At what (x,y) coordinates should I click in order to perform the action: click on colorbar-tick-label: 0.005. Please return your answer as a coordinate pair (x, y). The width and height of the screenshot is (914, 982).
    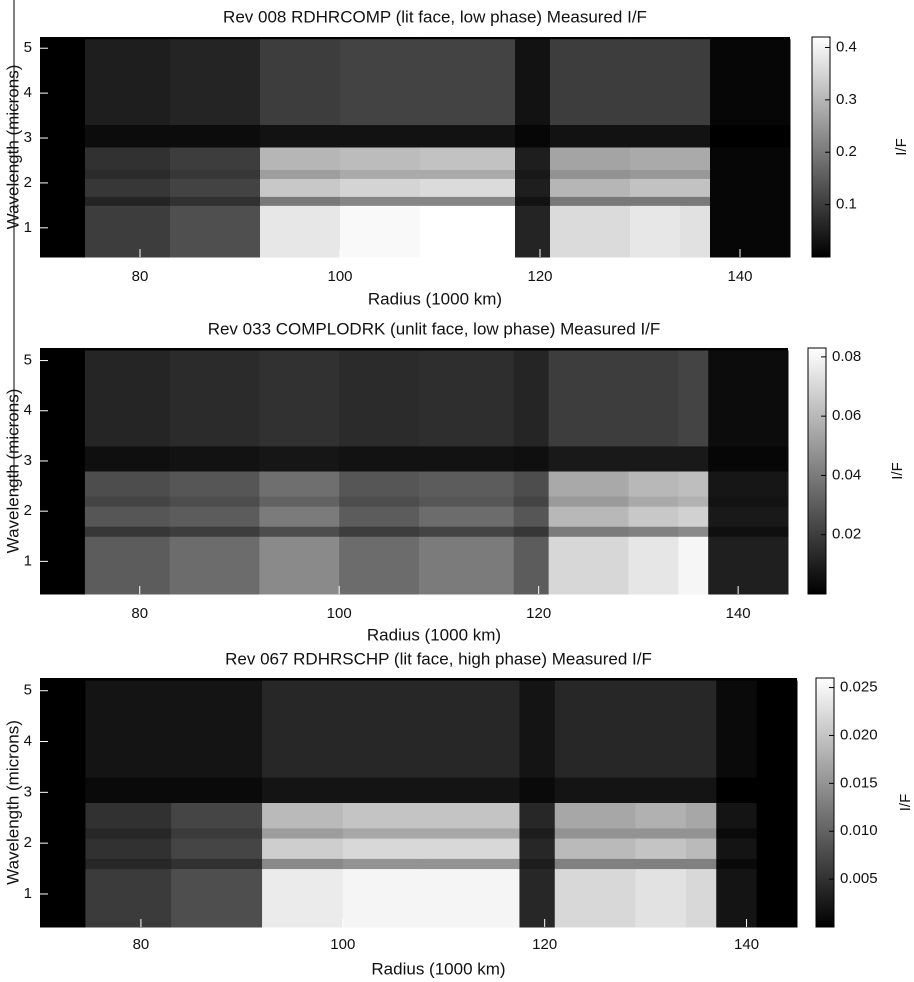
    Looking at the image, I should click on (859, 878).